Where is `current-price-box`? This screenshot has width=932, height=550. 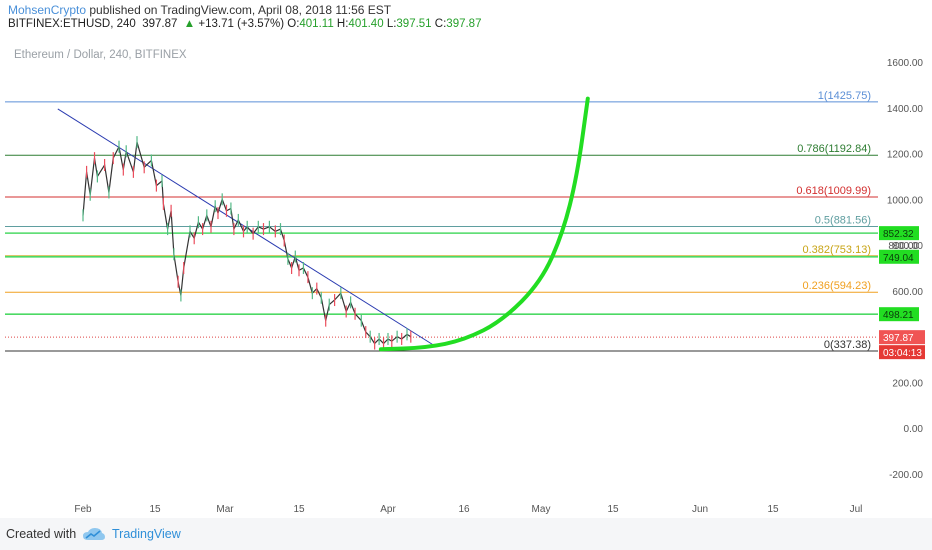
current-price-box is located at coordinates (902, 337).